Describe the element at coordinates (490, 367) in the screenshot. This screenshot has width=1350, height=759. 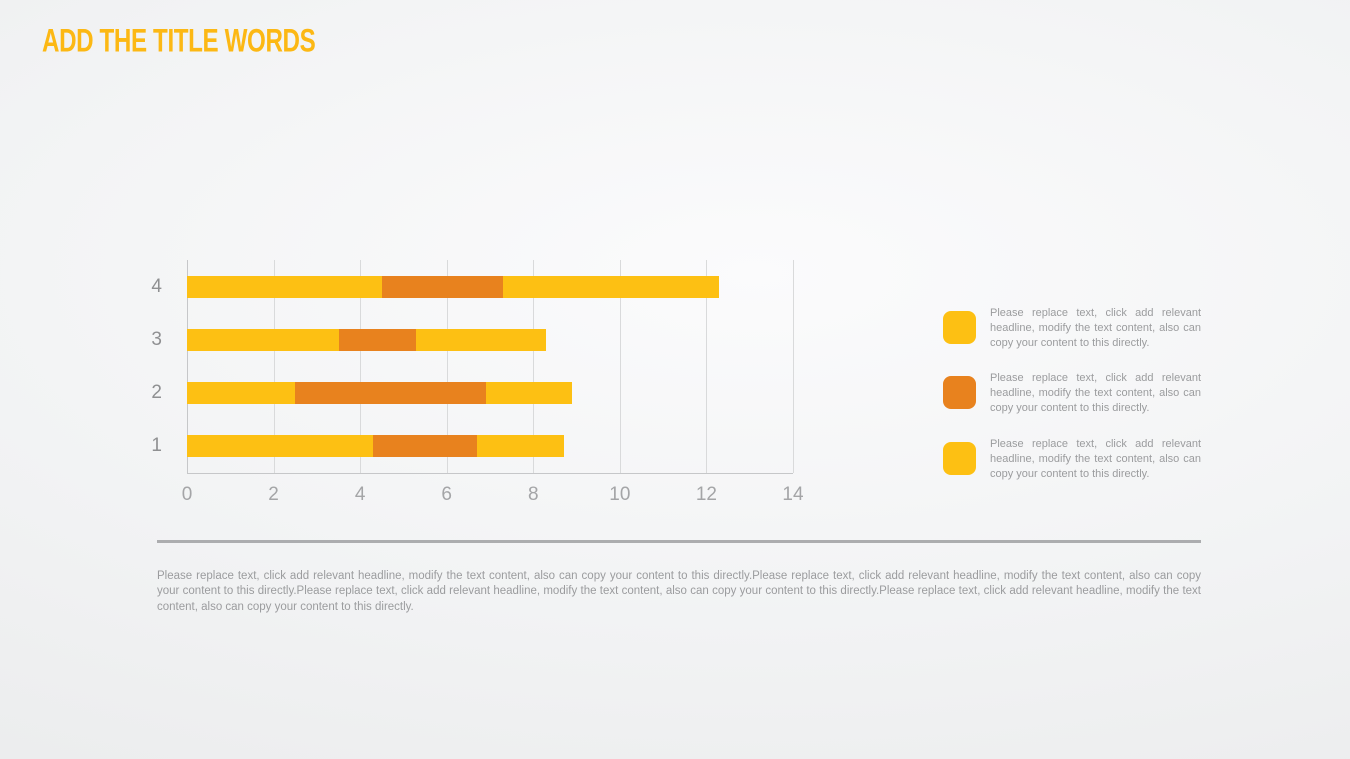
I see `plot-area` at that location.